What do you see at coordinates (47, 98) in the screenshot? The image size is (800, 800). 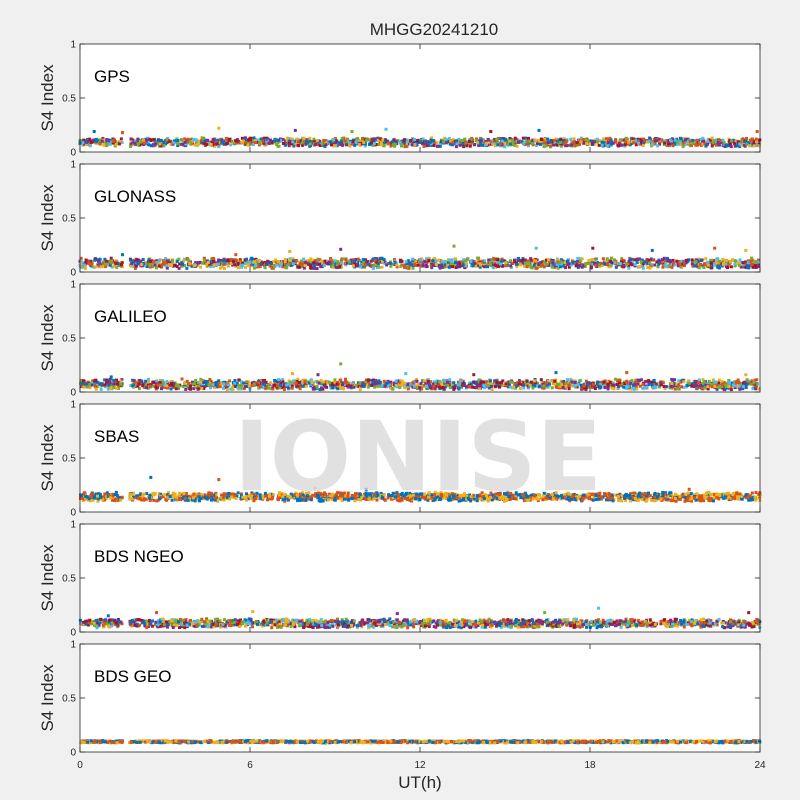 I see `y-axis-label: S4 Index` at bounding box center [47, 98].